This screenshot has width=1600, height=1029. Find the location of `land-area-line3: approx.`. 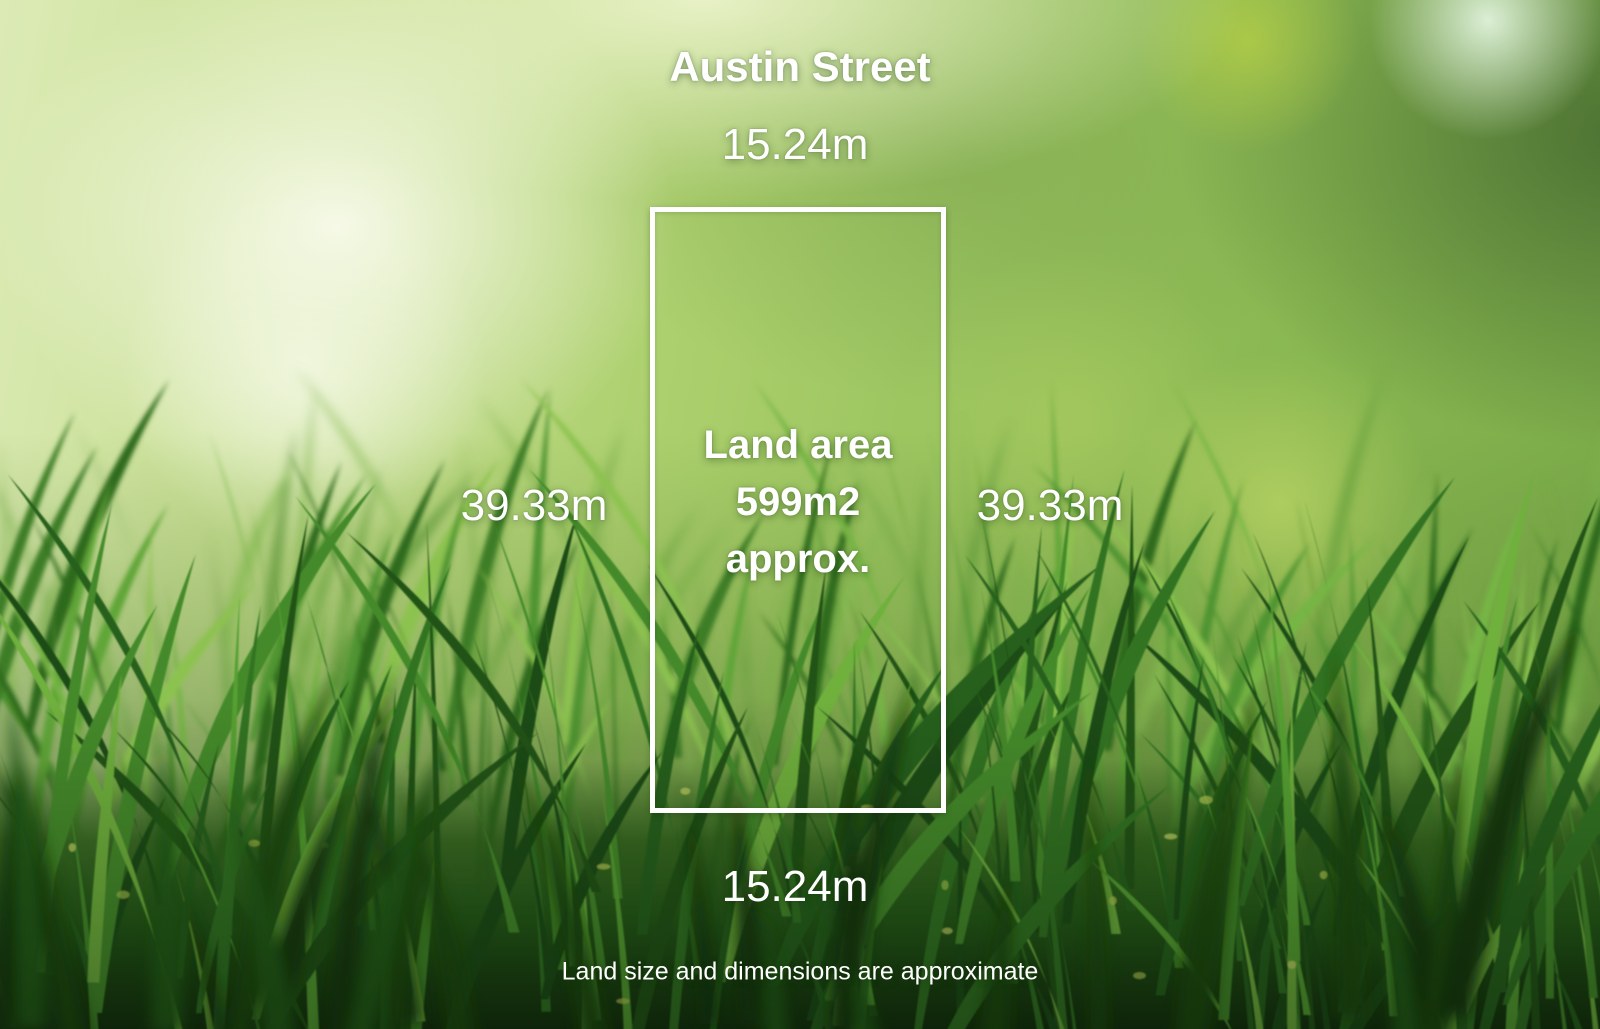

land-area-line3: approx. is located at coordinates (798, 558).